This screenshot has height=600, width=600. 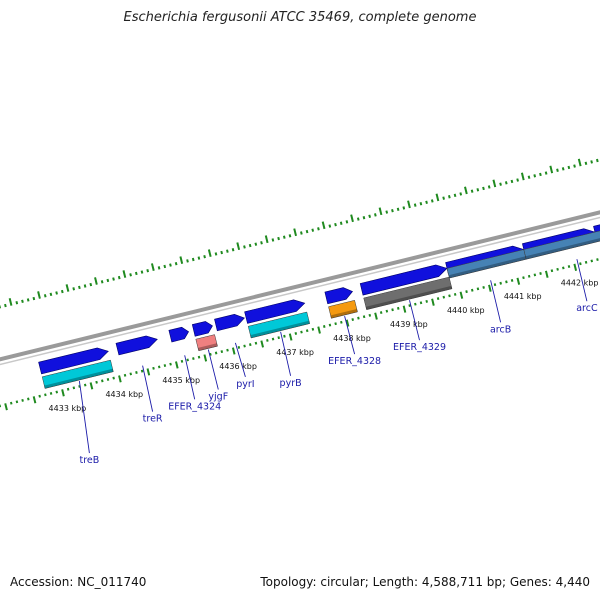 What do you see at coordinates (79, 378) in the screenshot?
I see `feature-shadow-treB` at bounding box center [79, 378].